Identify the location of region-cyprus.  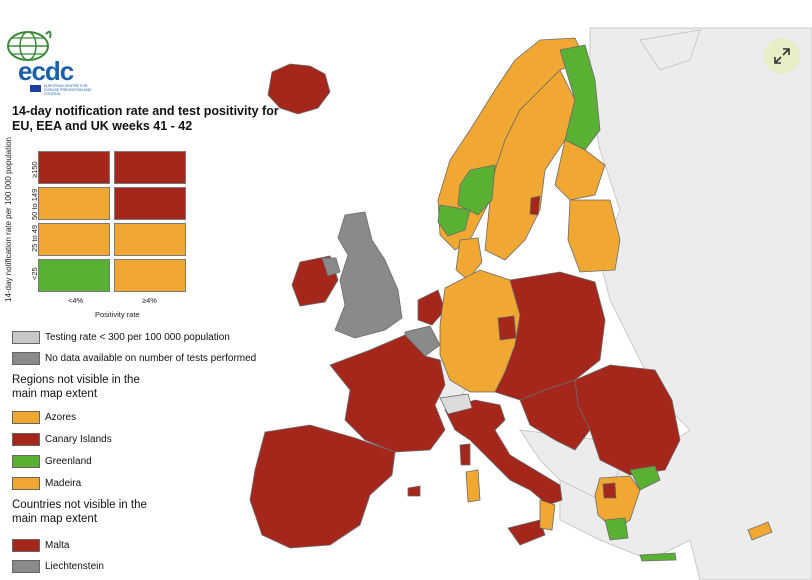
(760, 531).